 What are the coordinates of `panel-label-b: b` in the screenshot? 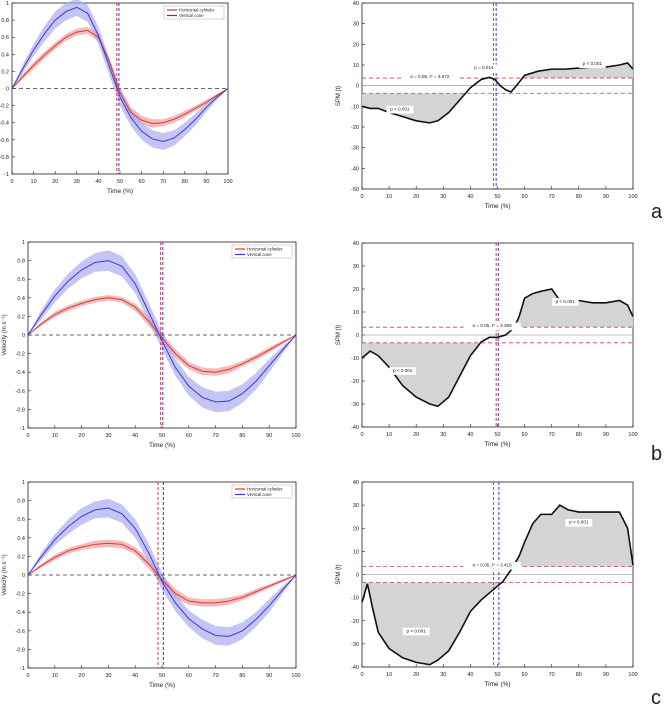 It's located at (656, 454).